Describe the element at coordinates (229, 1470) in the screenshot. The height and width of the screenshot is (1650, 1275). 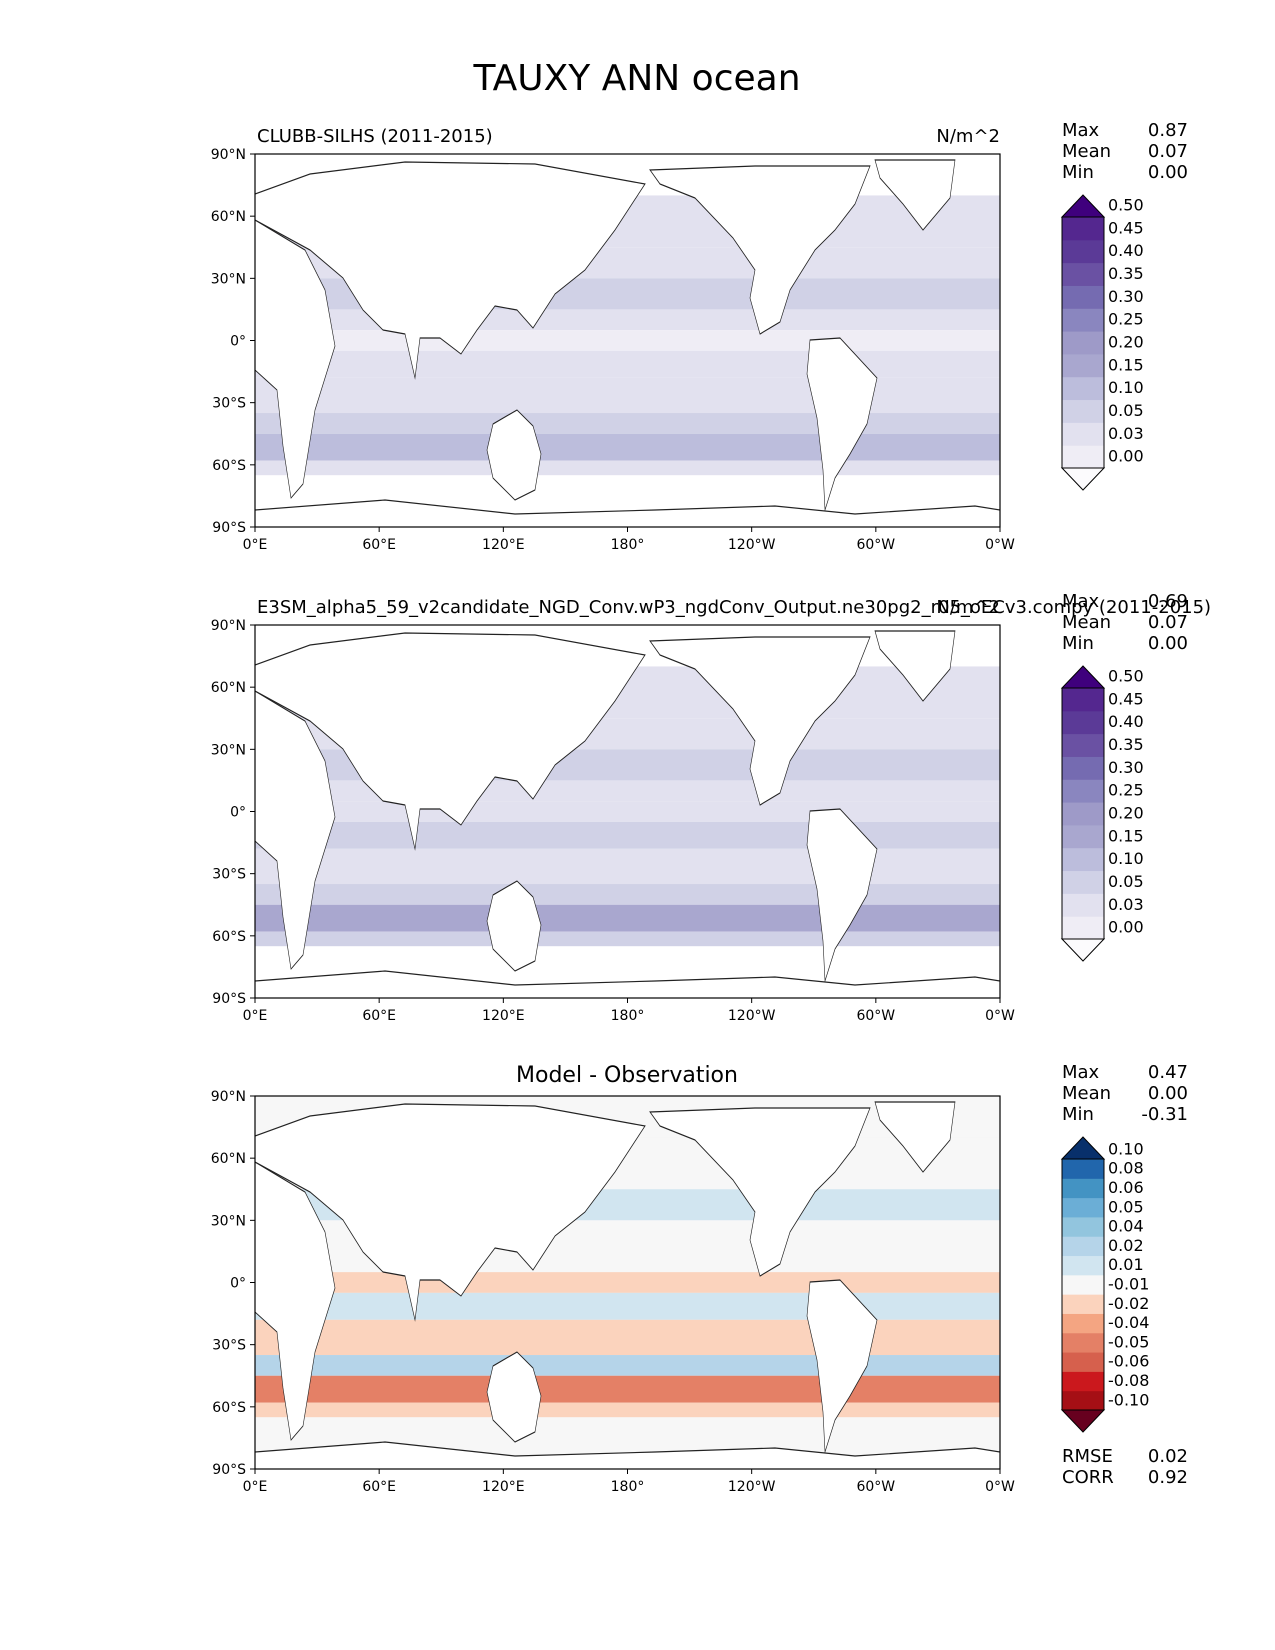
I see `lat-tick-label: 90°S` at that location.